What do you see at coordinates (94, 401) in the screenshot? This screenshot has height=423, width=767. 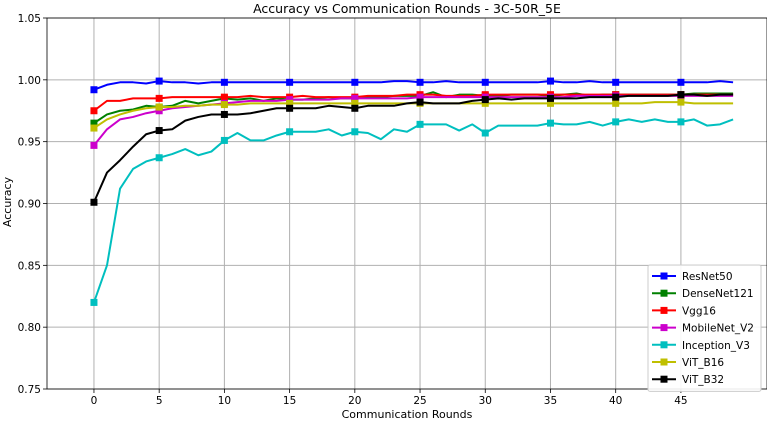 I see `x-tick-label: 0` at bounding box center [94, 401].